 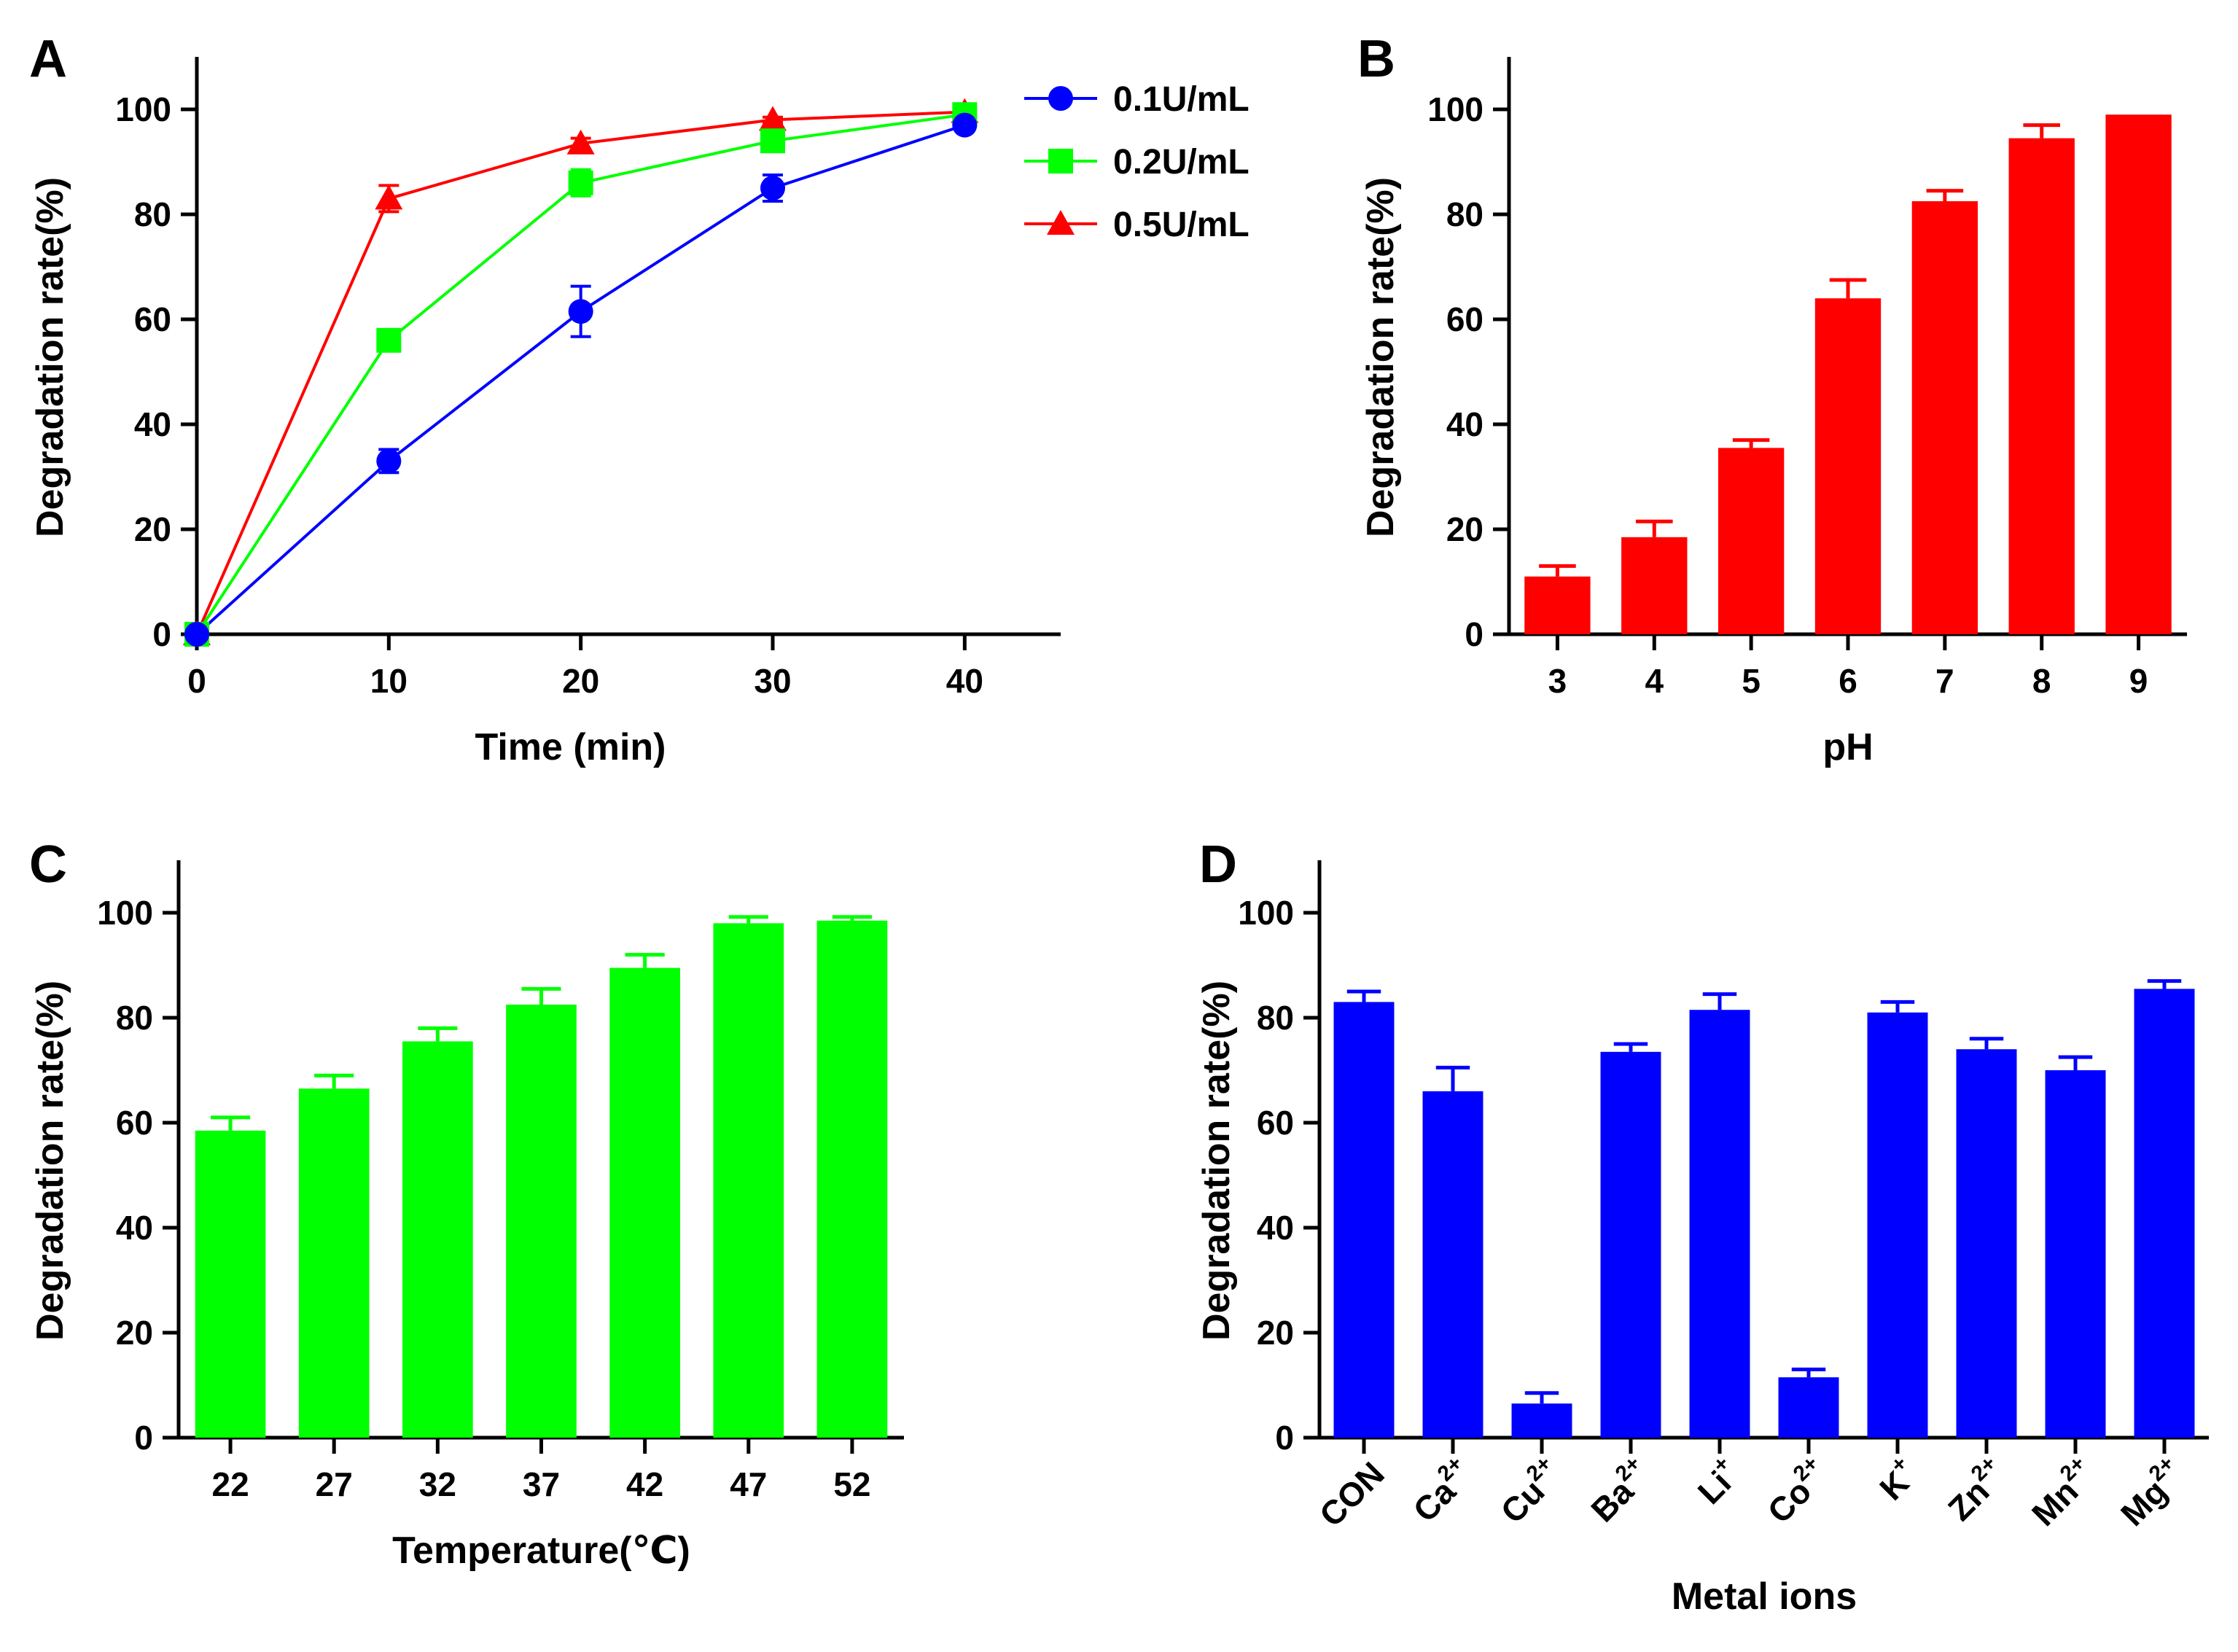 I want to click on panel-letter: C, so click(x=48, y=864).